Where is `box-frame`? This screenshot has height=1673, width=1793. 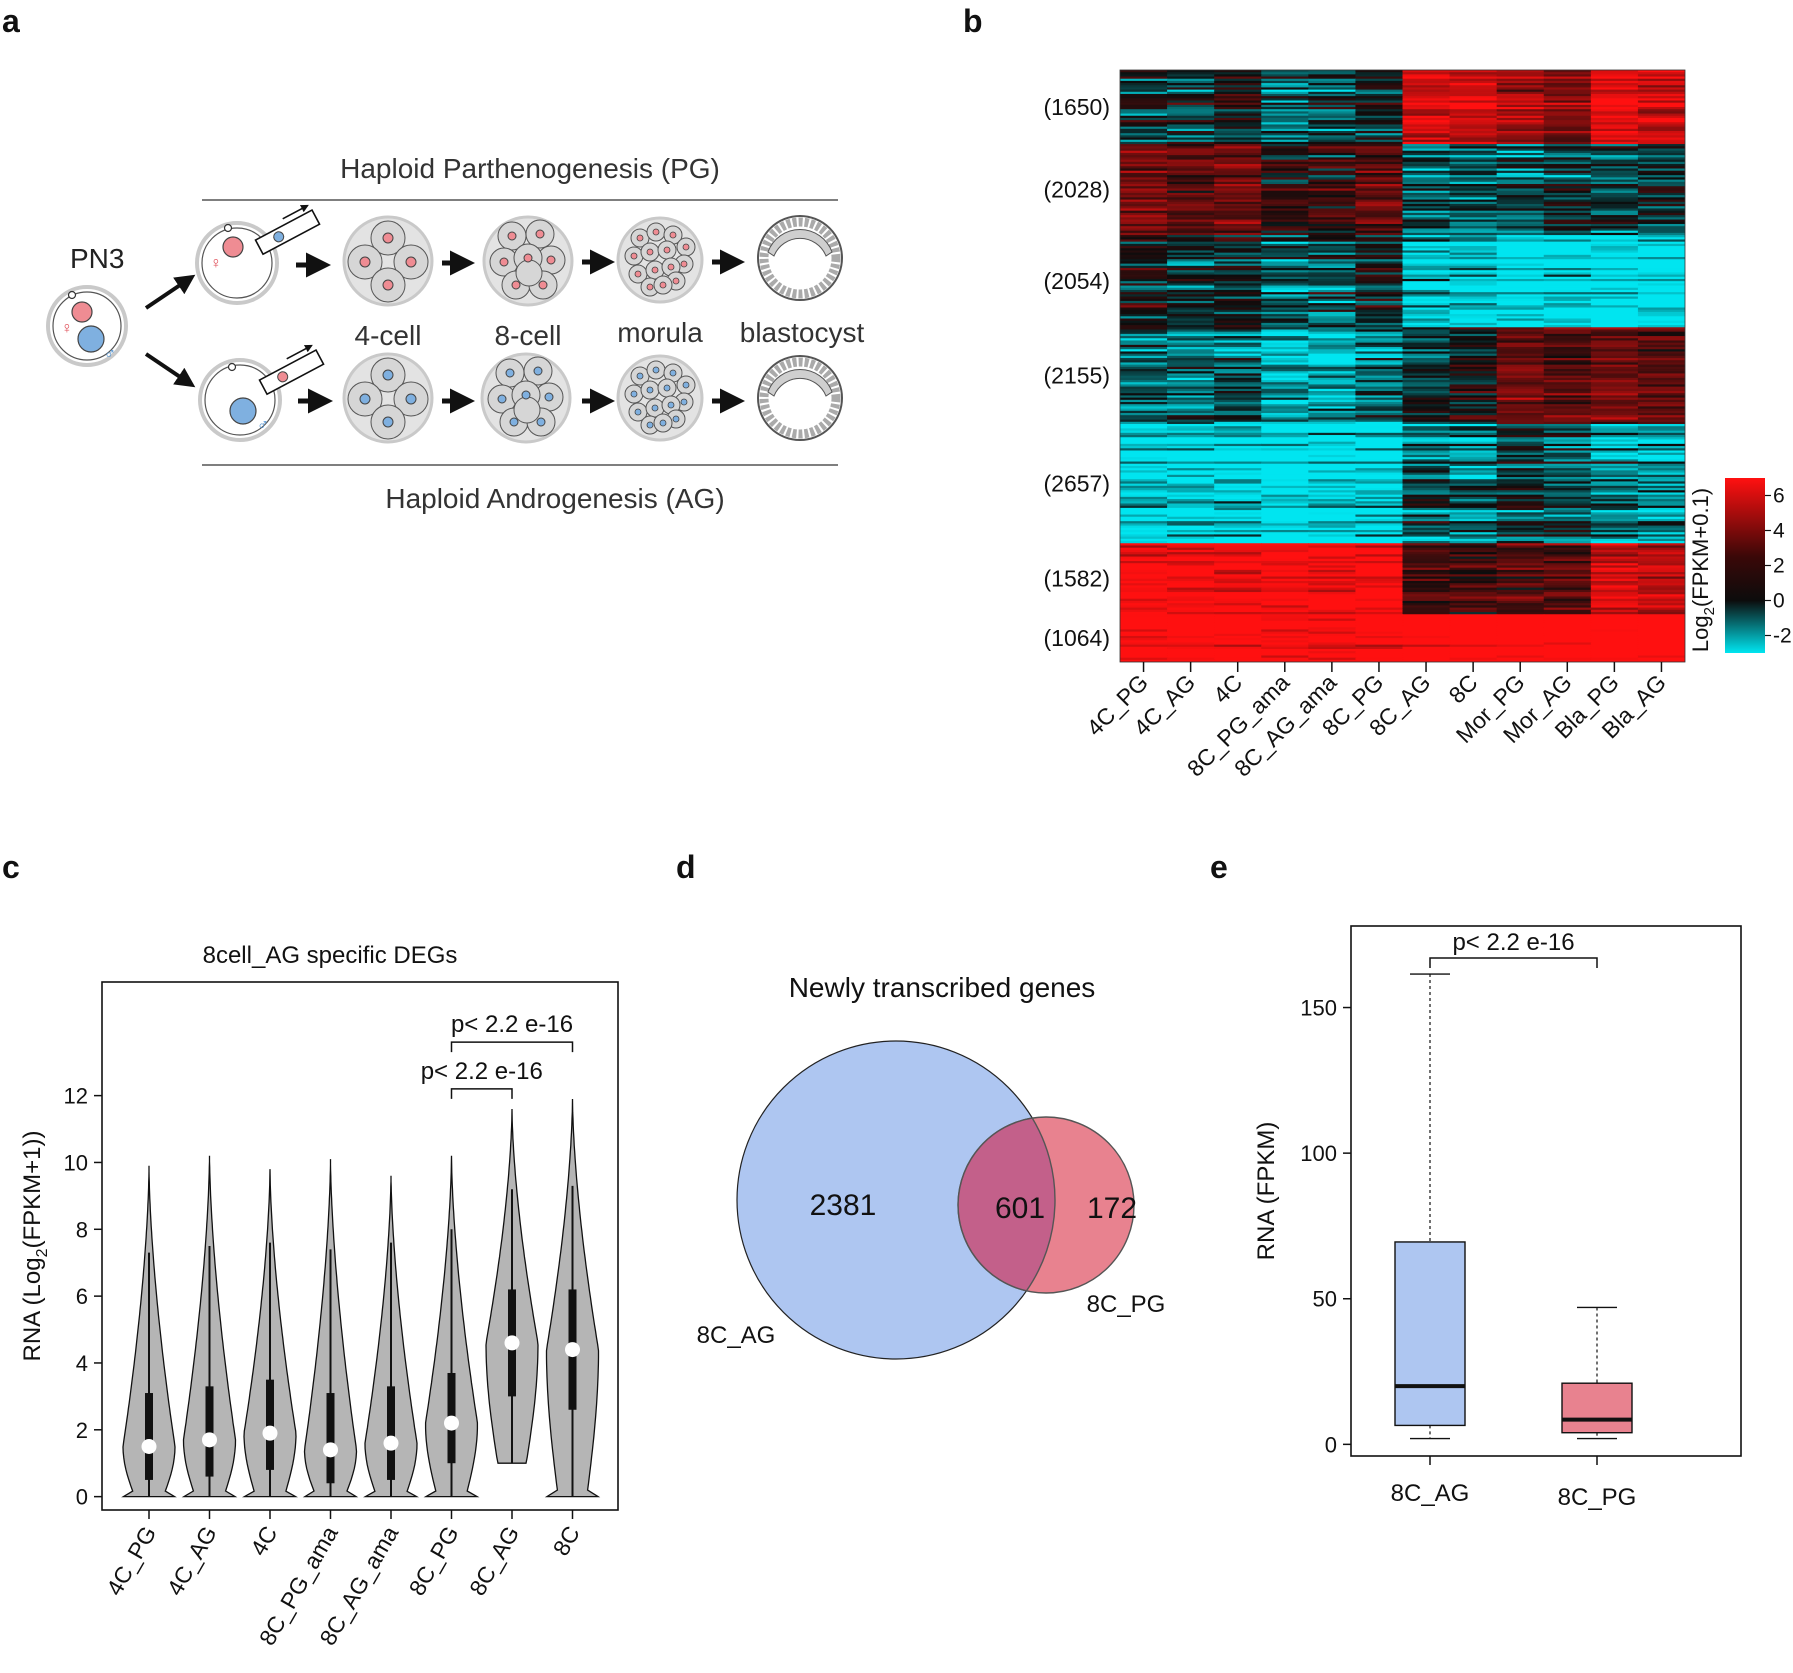
box-frame is located at coordinates (1546, 1191).